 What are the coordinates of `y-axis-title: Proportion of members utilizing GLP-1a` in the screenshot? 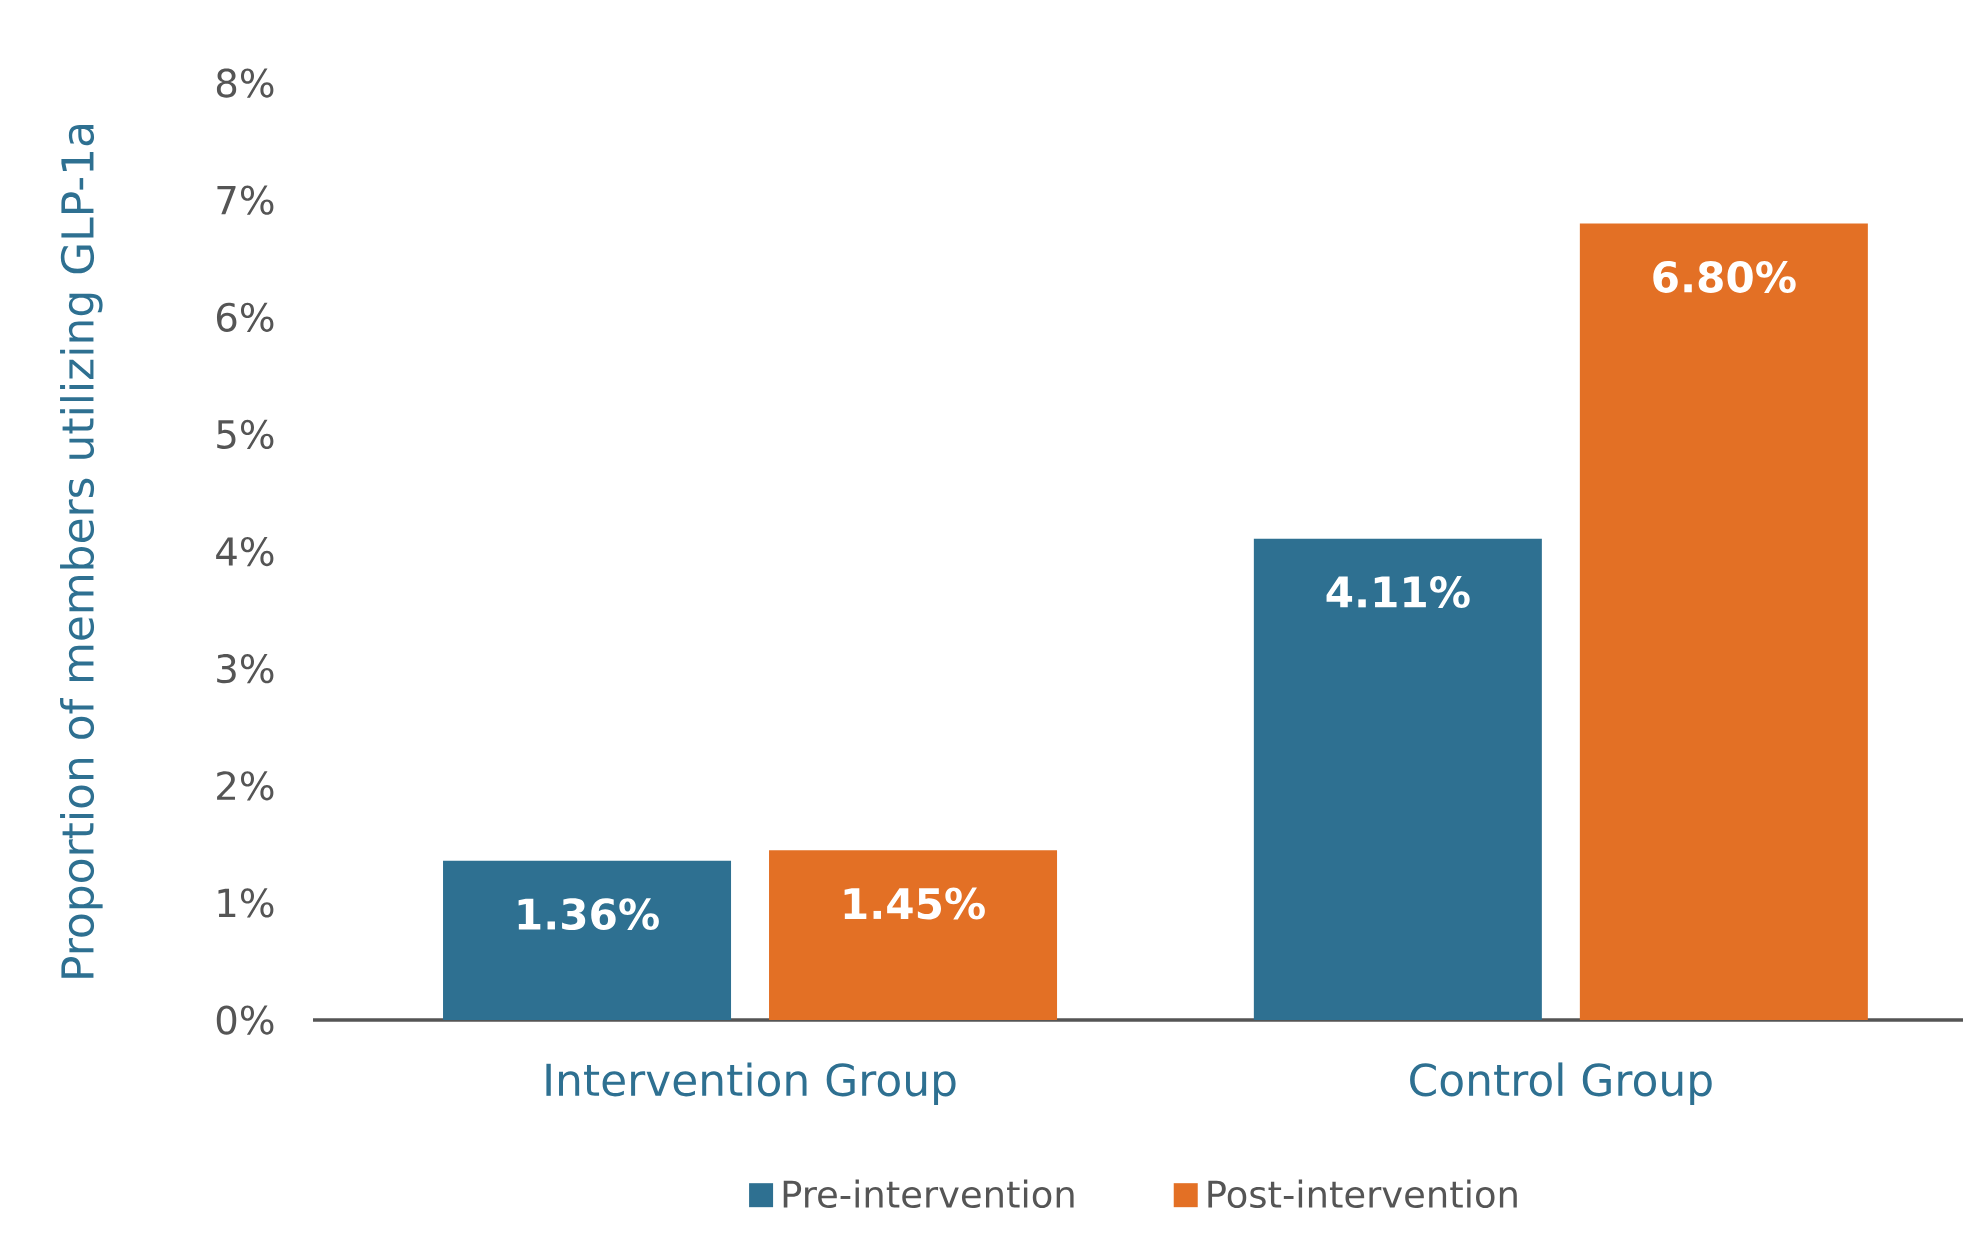 It's located at (81, 551).